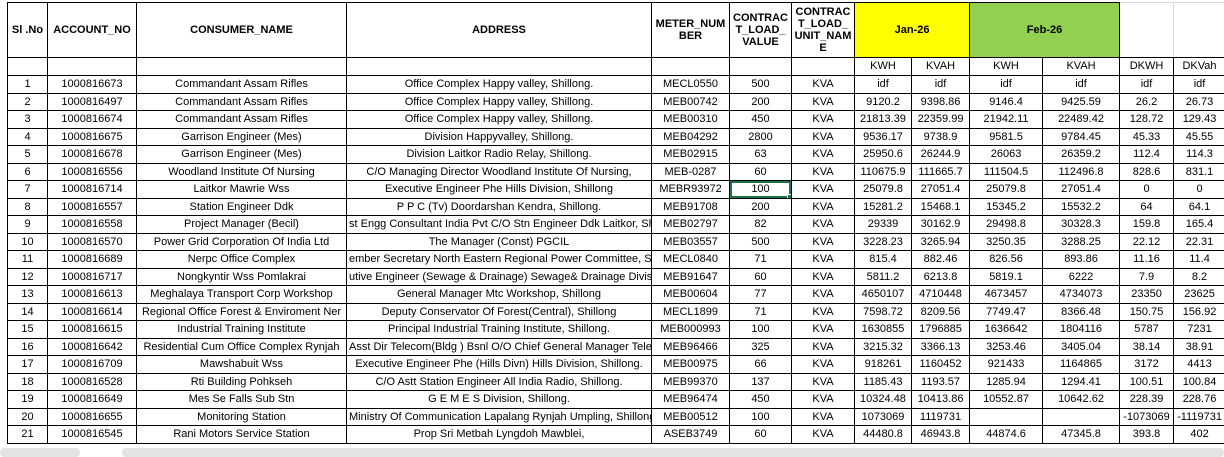 The height and width of the screenshot is (457, 1224). I want to click on cell-sl-no: 7, so click(27, 189).